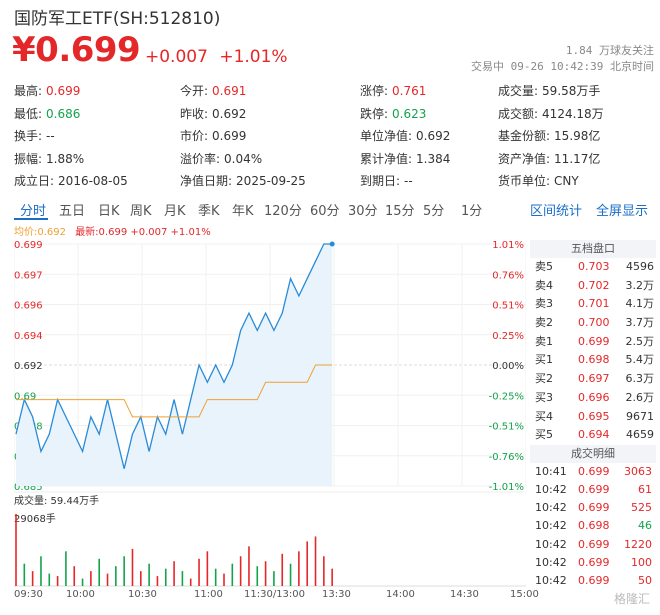  Describe the element at coordinates (35, 518) in the screenshot. I see `volume-max-label: 29068手` at that location.